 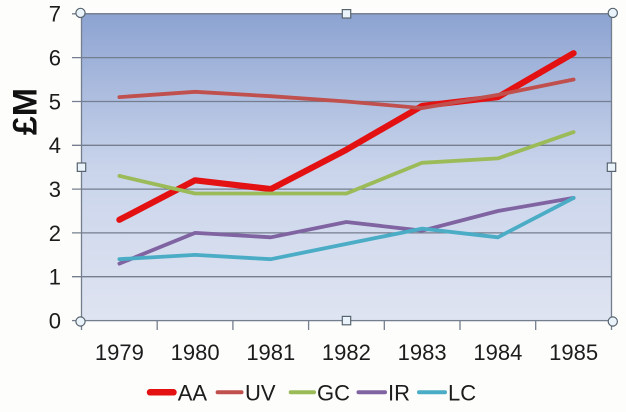 I want to click on svg-text: GC, so click(x=333, y=392).